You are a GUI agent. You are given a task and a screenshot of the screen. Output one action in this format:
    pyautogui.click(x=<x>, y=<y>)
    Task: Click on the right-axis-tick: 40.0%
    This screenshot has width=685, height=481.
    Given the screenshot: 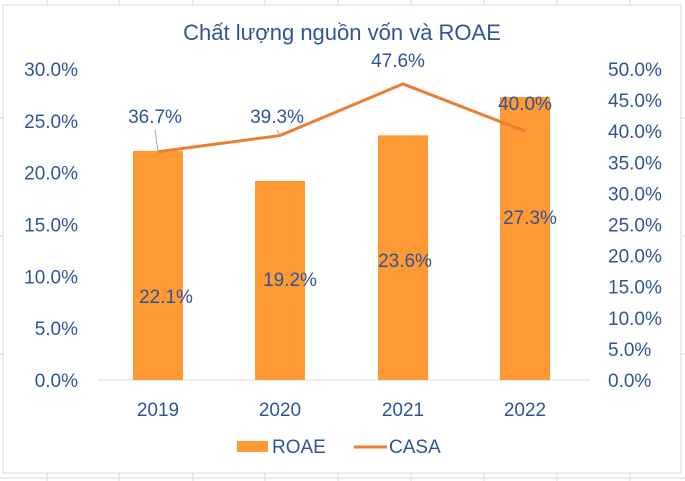 What is the action you would take?
    pyautogui.click(x=635, y=132)
    